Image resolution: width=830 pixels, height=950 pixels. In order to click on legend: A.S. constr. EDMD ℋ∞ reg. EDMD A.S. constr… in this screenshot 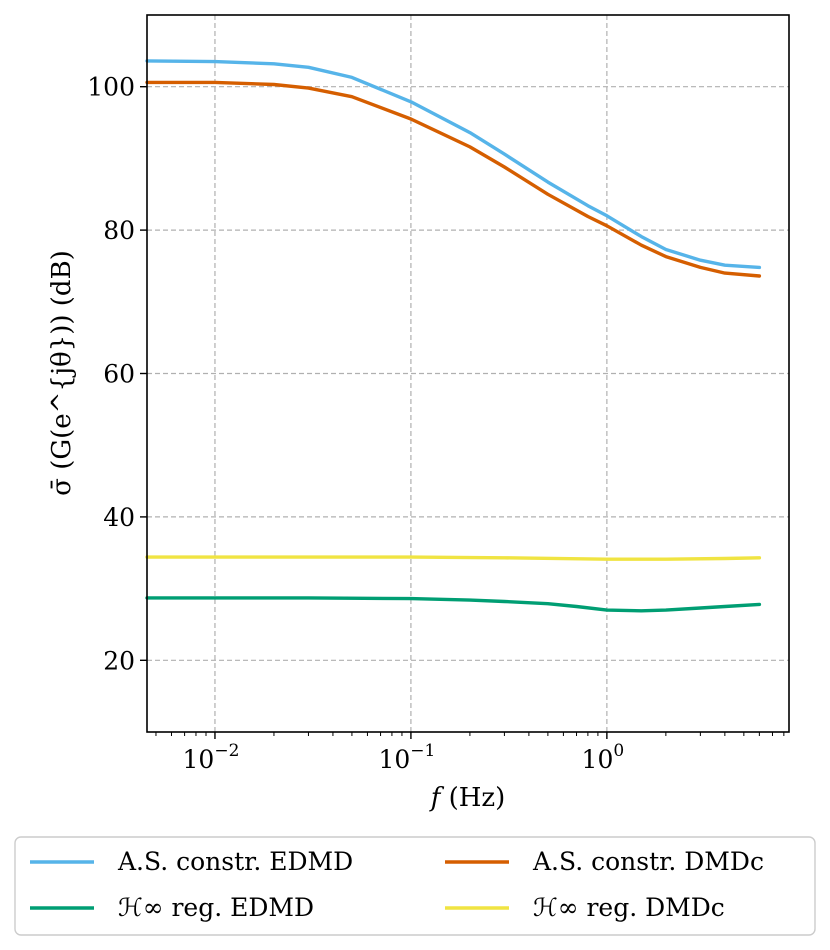, I will do `click(415, 886)`.